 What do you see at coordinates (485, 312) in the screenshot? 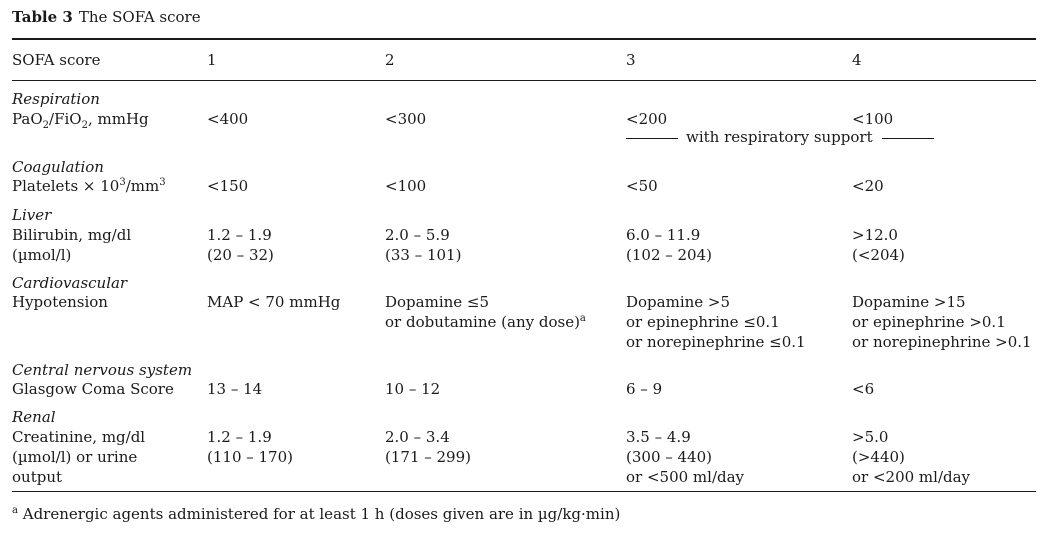
I see `cardiovascular-score-2: Dopamine ≤5 or dobutamine (any dose)a` at bounding box center [485, 312].